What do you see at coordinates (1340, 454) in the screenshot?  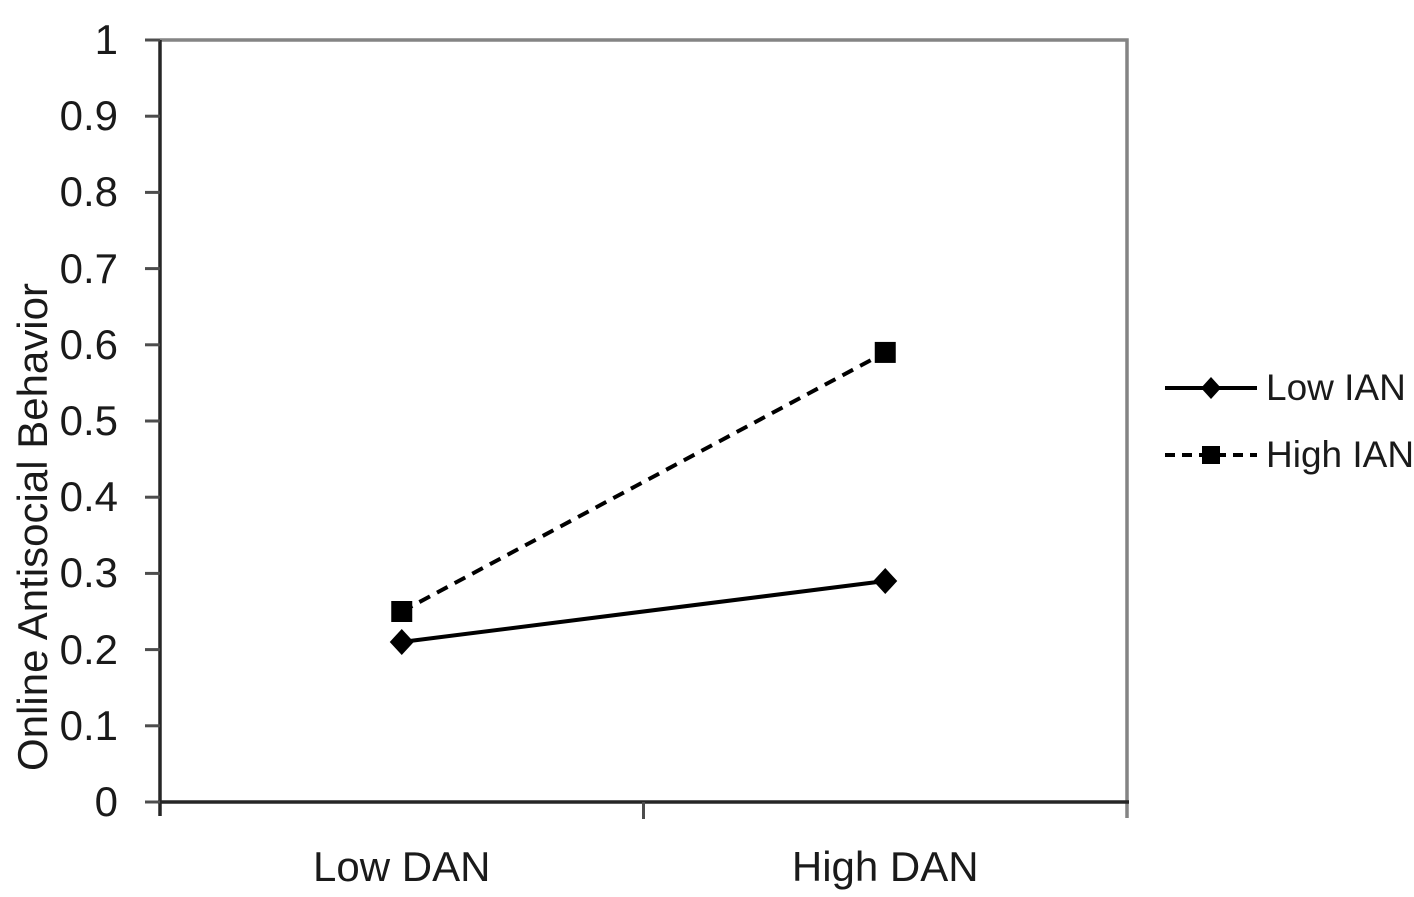 I see `legend-label-high-ian: High IAN` at bounding box center [1340, 454].